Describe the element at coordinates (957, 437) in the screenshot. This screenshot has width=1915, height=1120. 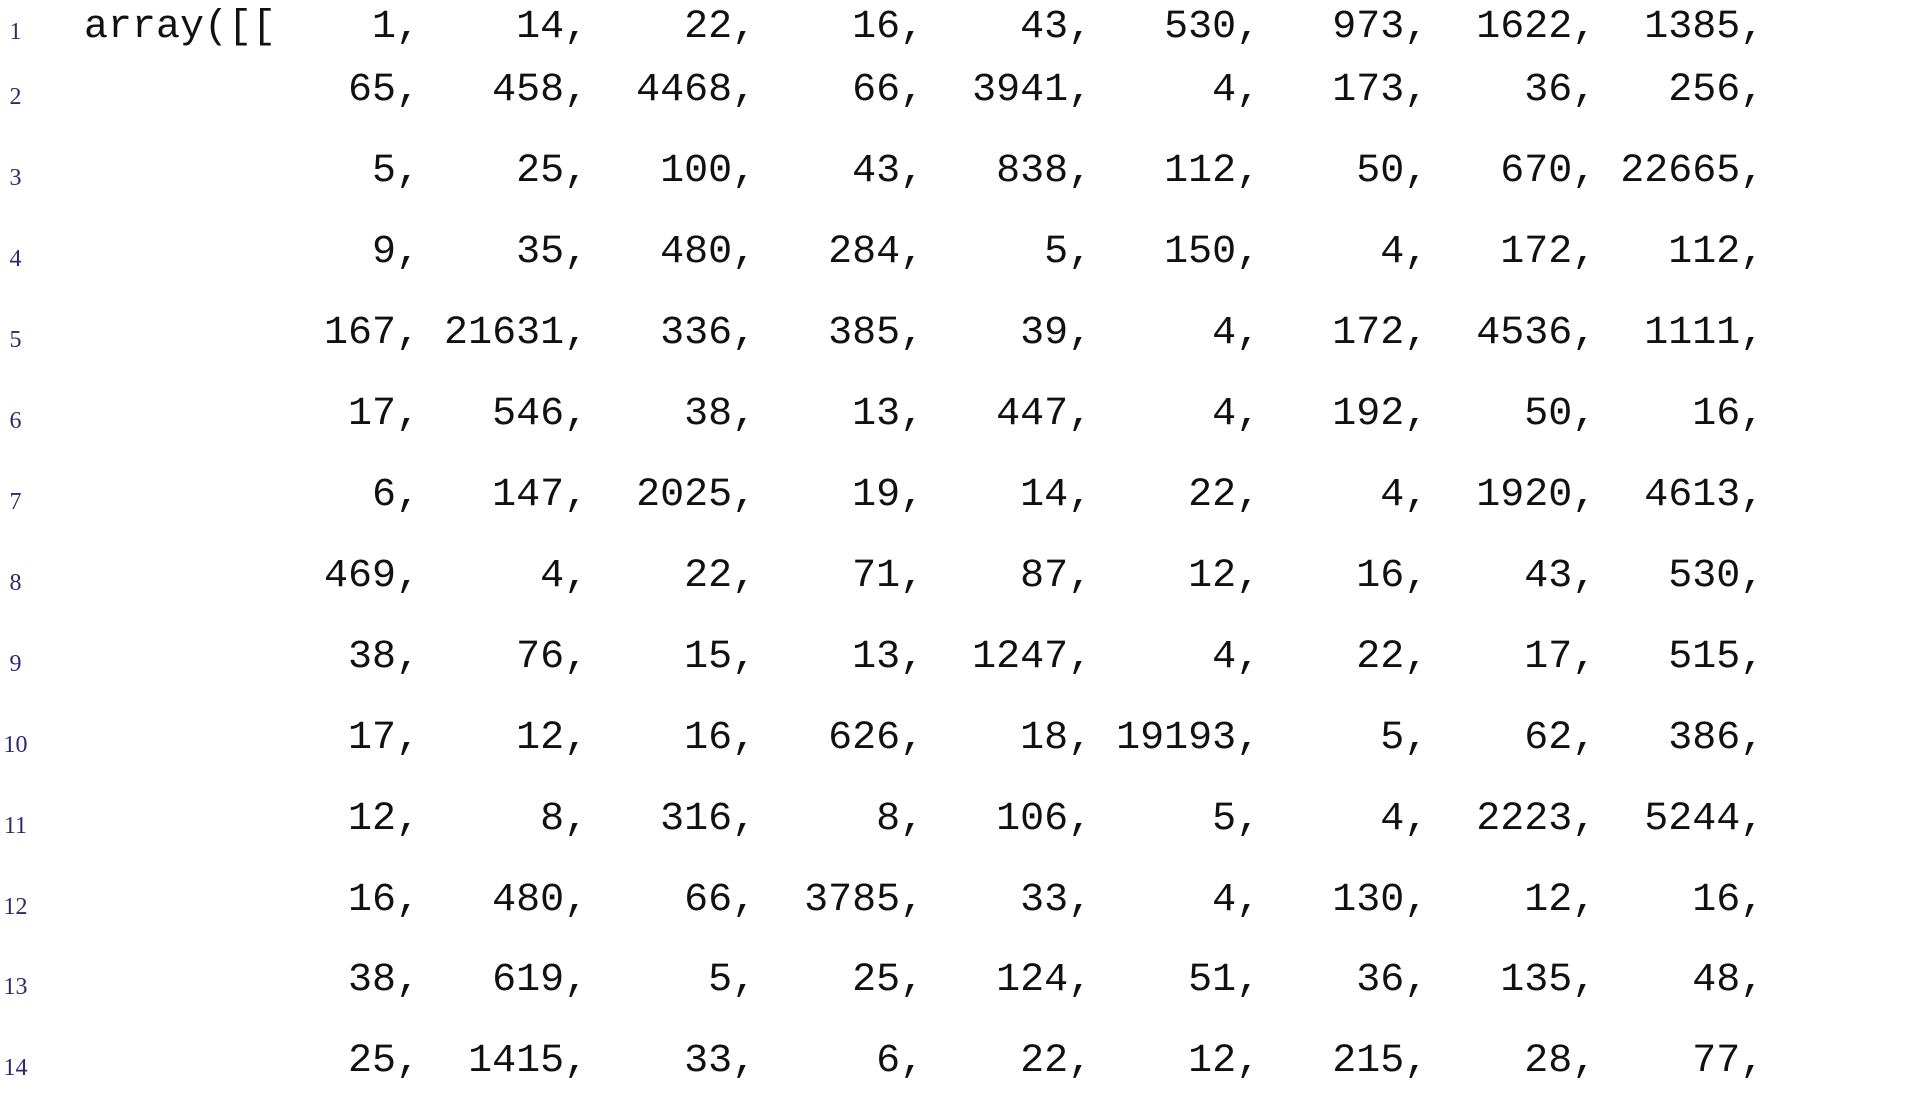
I see `code-line: 6 17, 546, 38, 13, 447, 4, 192, 50, 16,` at that location.